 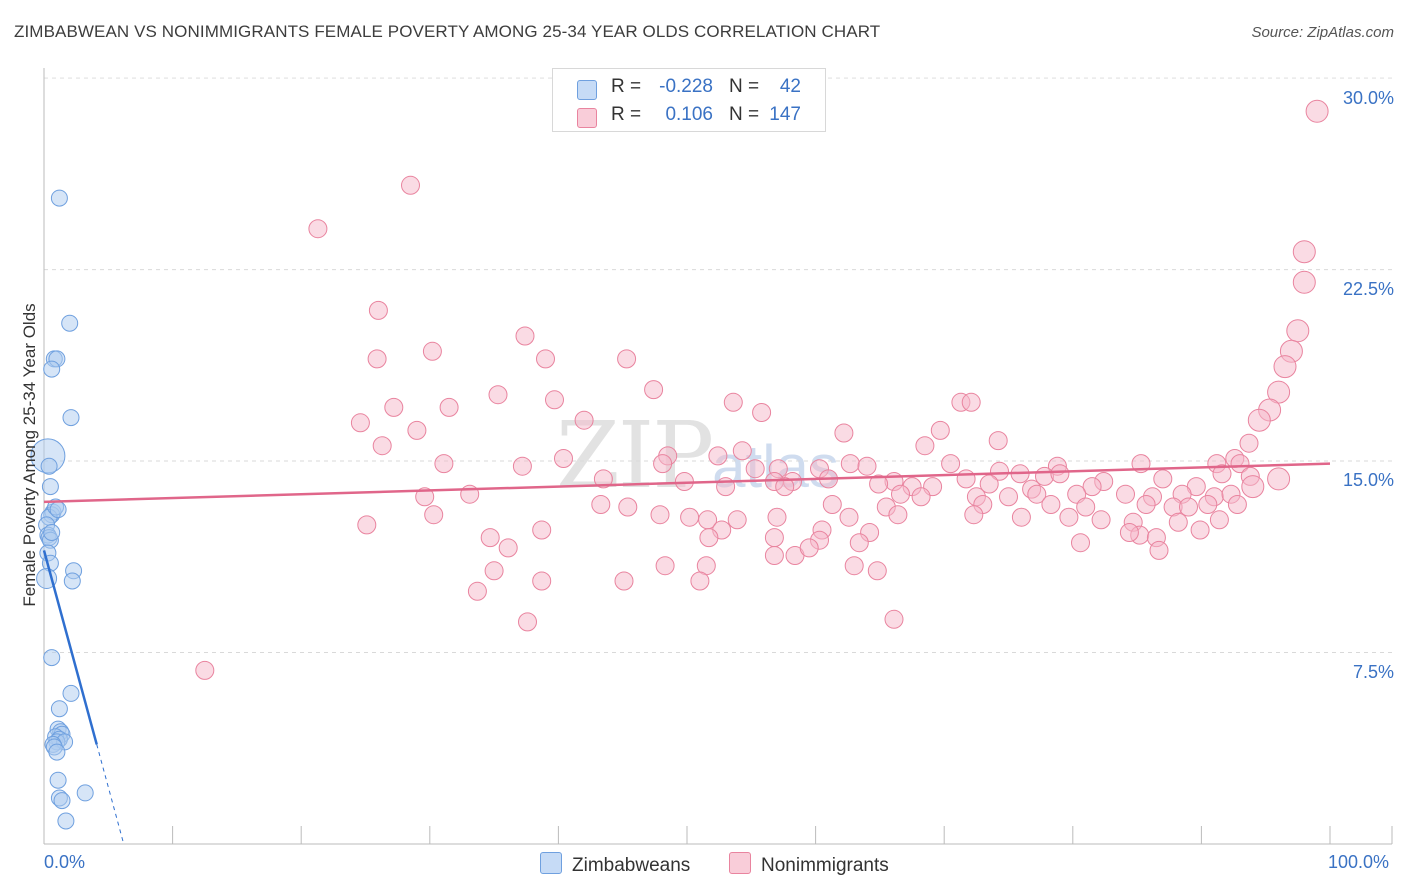 I want to click on legend-r-value-nonimmigrants: 0.106, so click(x=689, y=114).